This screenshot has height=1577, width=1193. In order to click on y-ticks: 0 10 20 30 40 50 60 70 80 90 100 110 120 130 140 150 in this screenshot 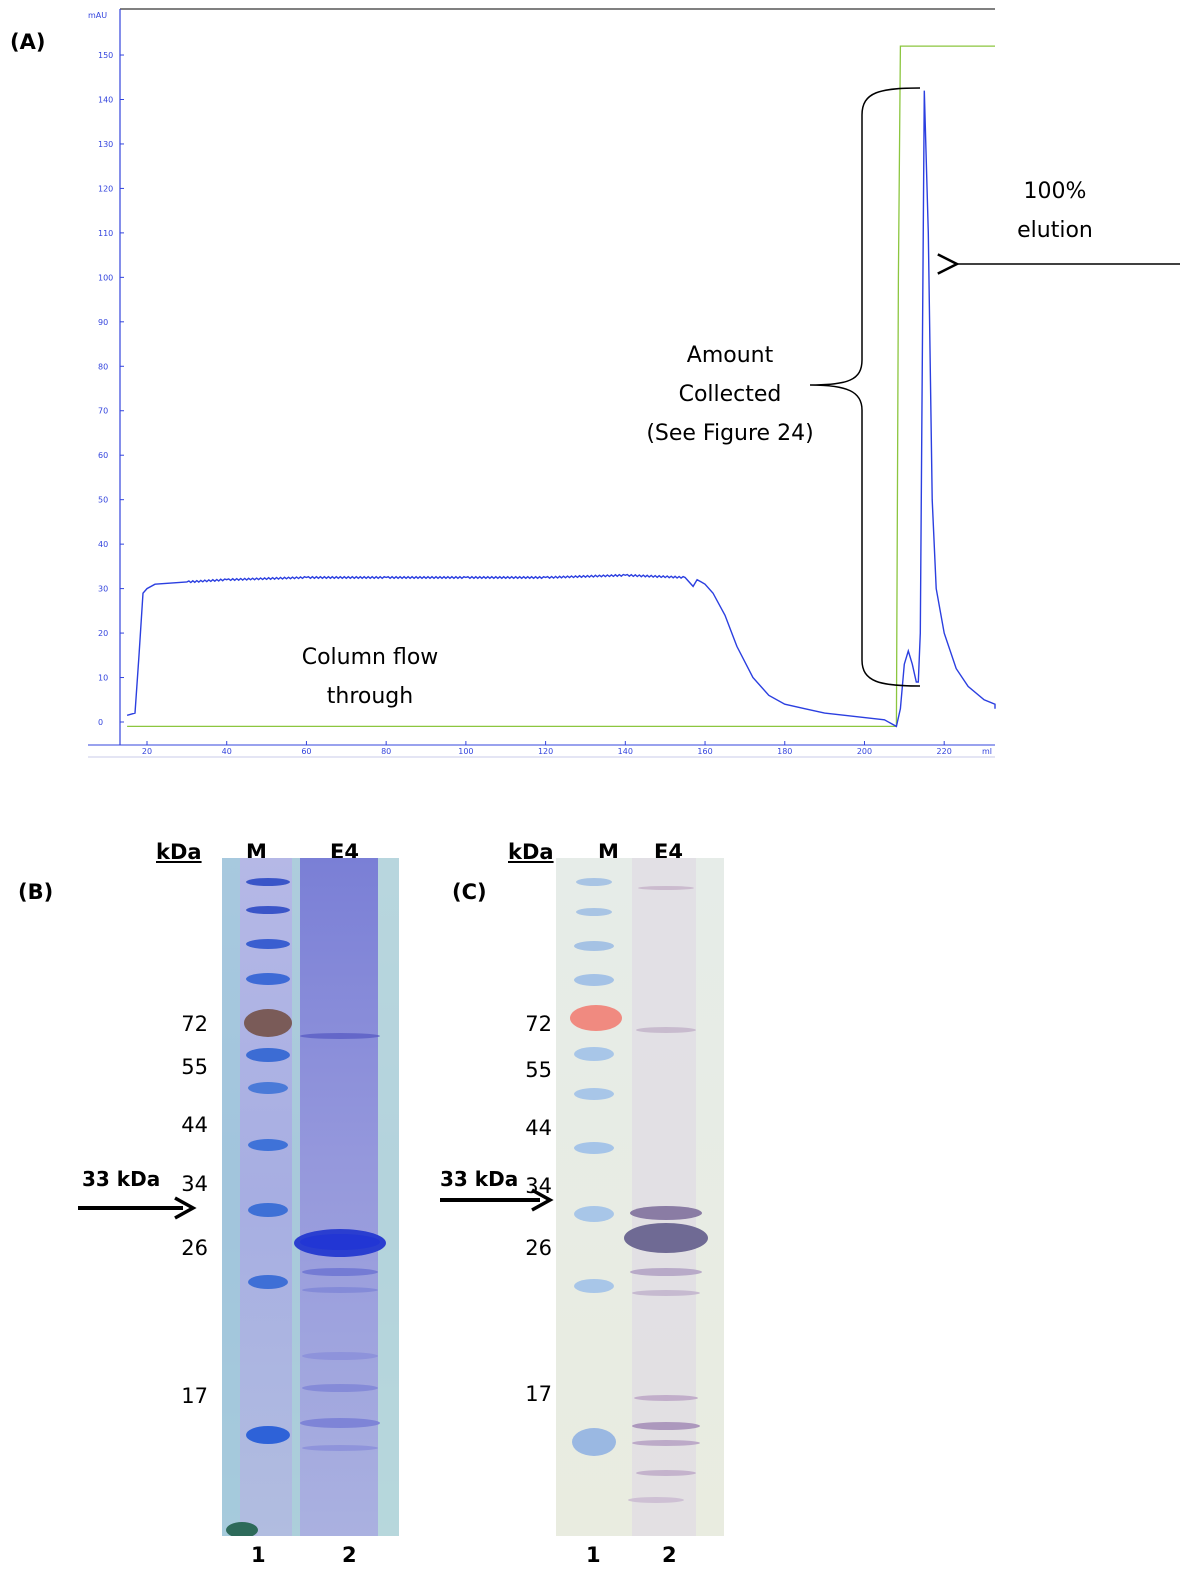, I will do `click(111, 389)`.